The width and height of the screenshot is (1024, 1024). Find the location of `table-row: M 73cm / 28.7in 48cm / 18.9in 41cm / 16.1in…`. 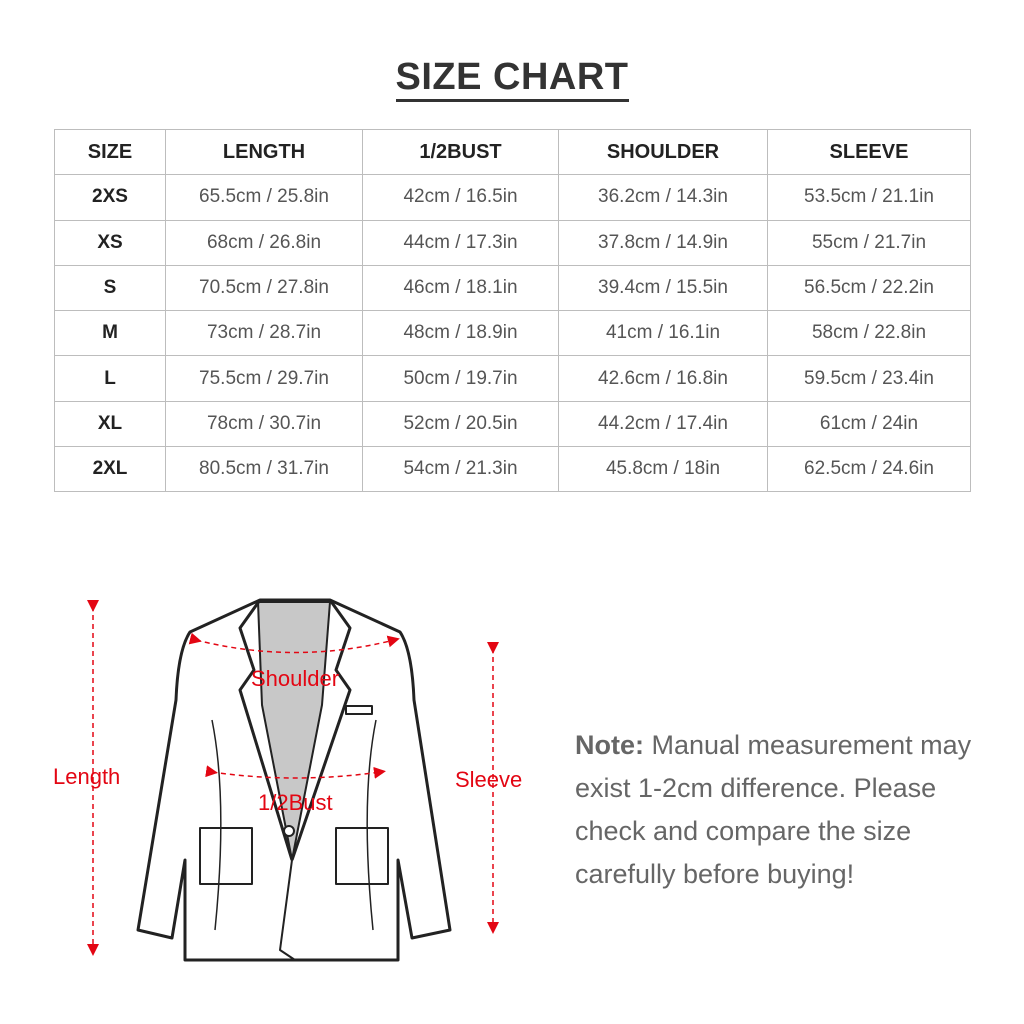

table-row: M 73cm / 28.7in 48cm / 18.9in 41cm / 16.1in… is located at coordinates (512, 333).